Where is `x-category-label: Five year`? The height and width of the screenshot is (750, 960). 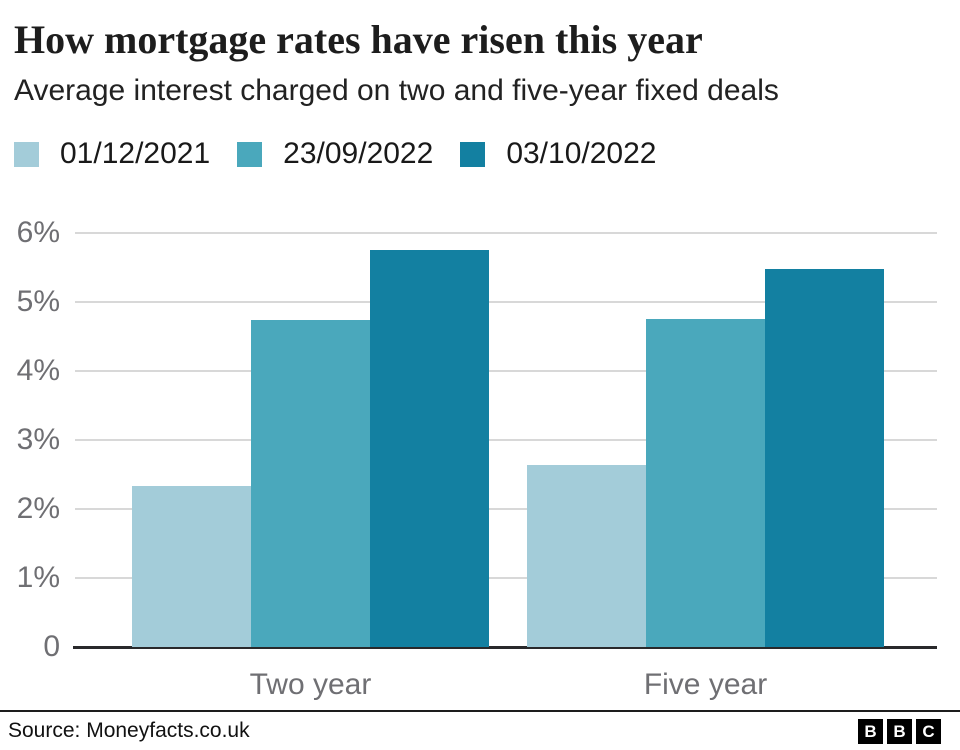 x-category-label: Five year is located at coordinates (705, 684).